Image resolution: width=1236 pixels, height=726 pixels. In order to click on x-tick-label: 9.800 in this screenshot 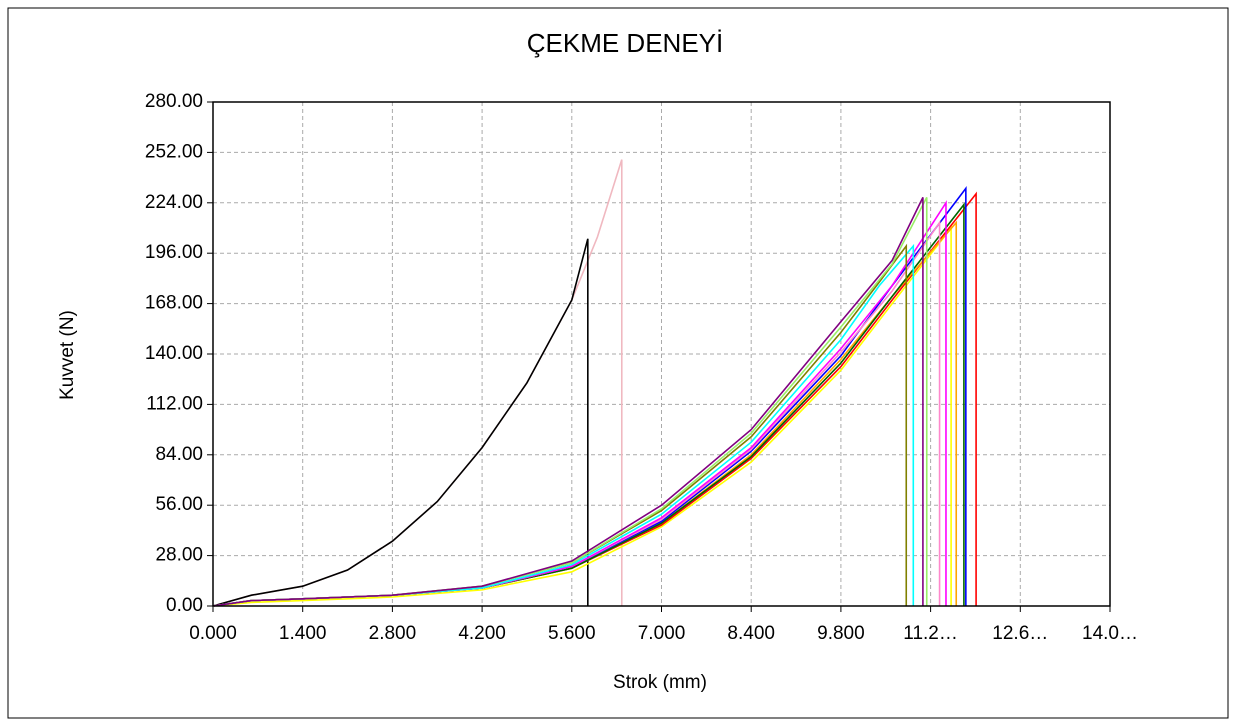, I will do `click(841, 633)`.